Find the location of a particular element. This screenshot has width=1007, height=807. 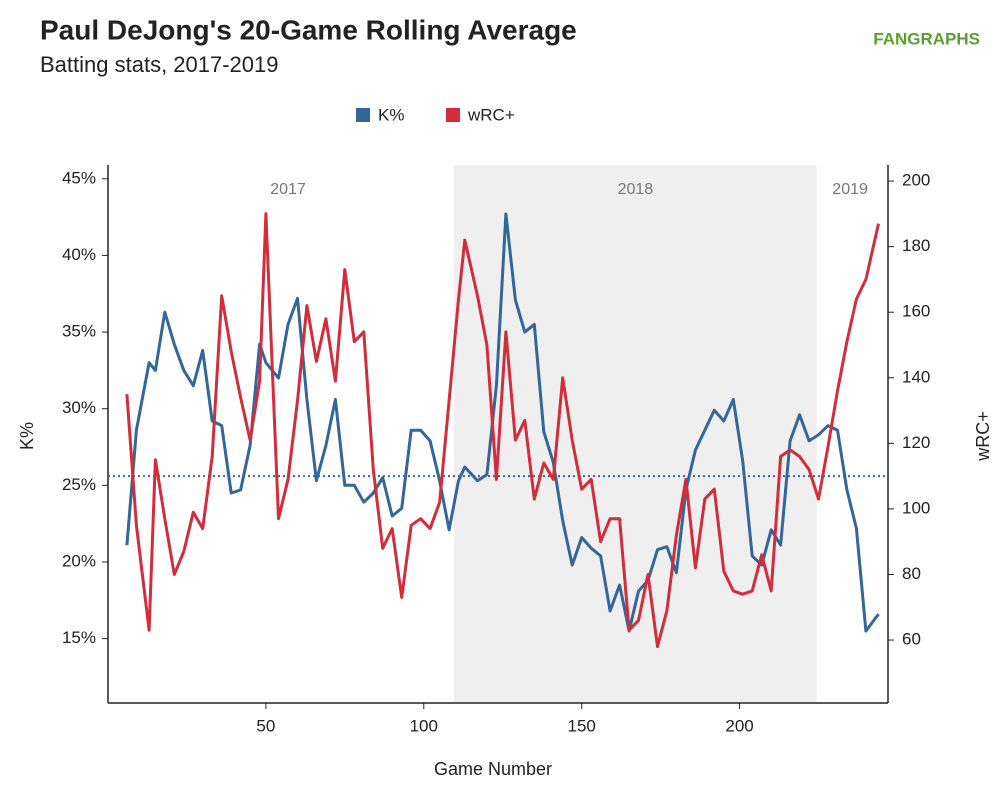

x-tick-label: 100 is located at coordinates (424, 725).